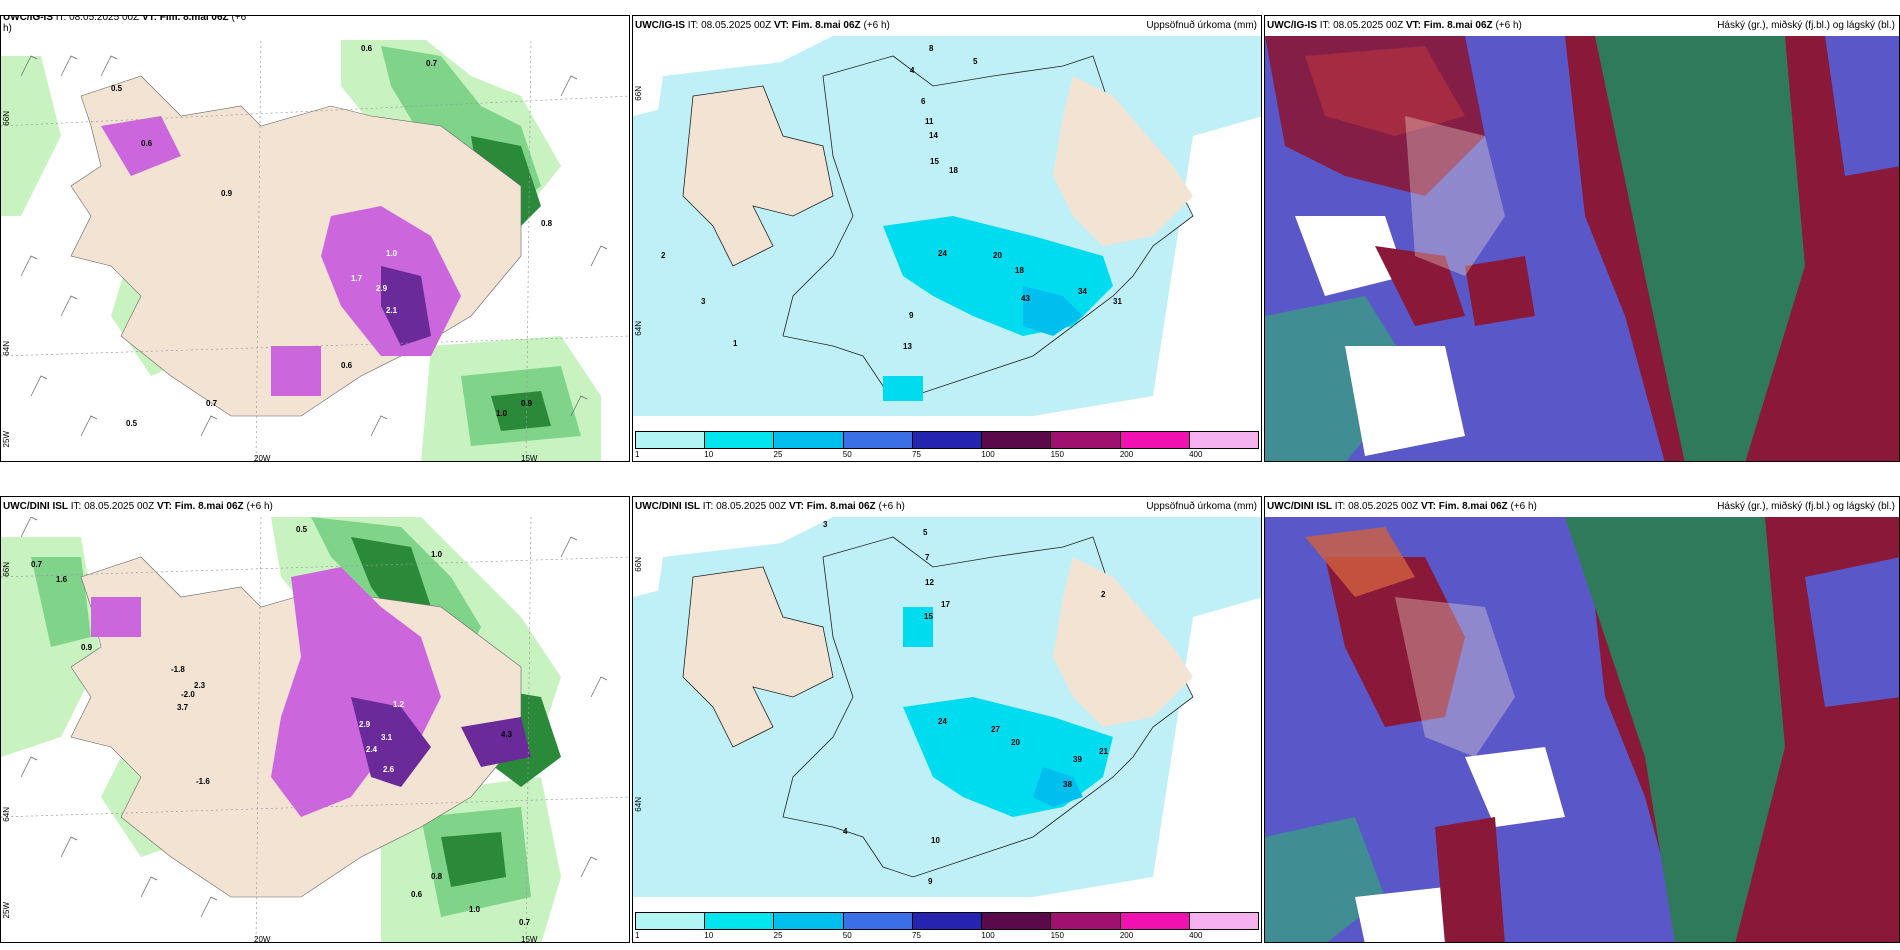 The width and height of the screenshot is (1900, 950). Describe the element at coordinates (1126, 935) in the screenshot. I see `colorbar-tick: 200` at that location.